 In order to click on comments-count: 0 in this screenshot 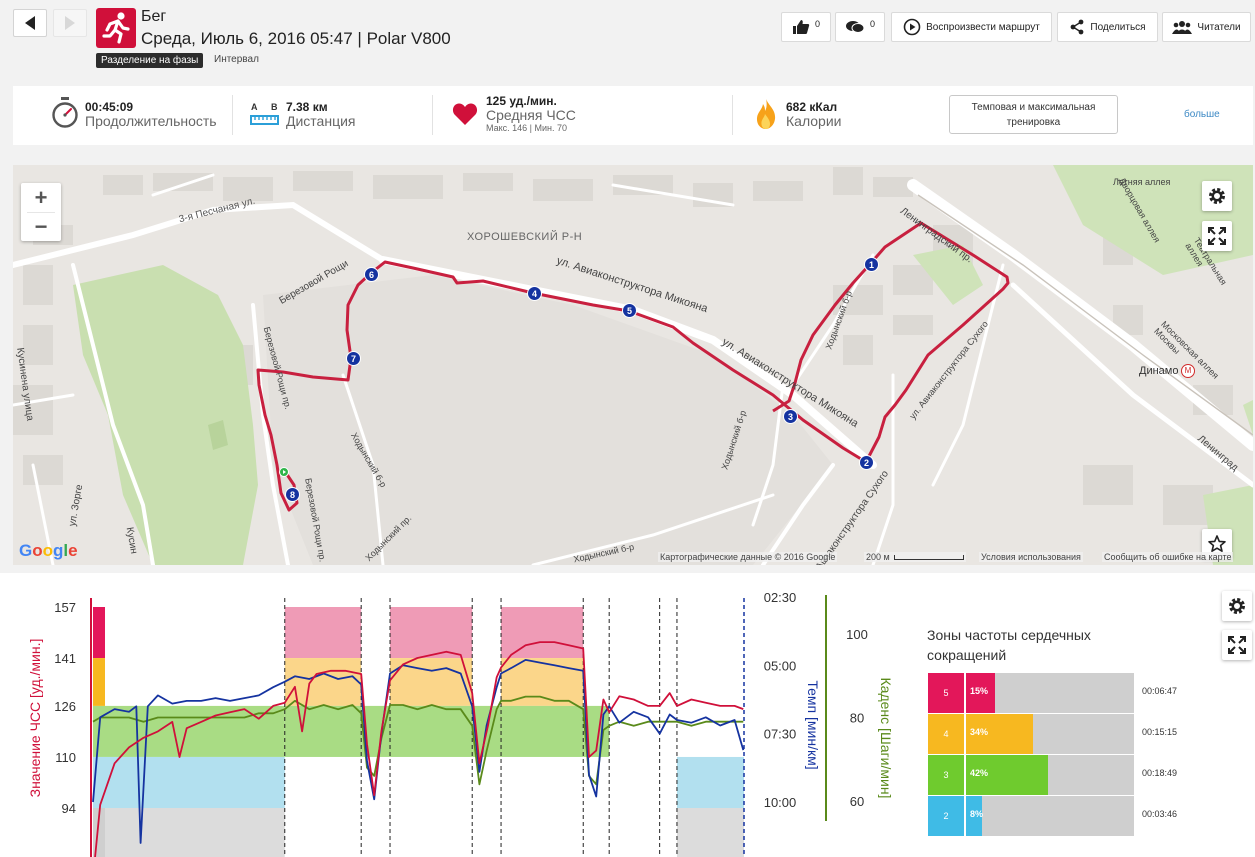, I will do `click(872, 24)`.